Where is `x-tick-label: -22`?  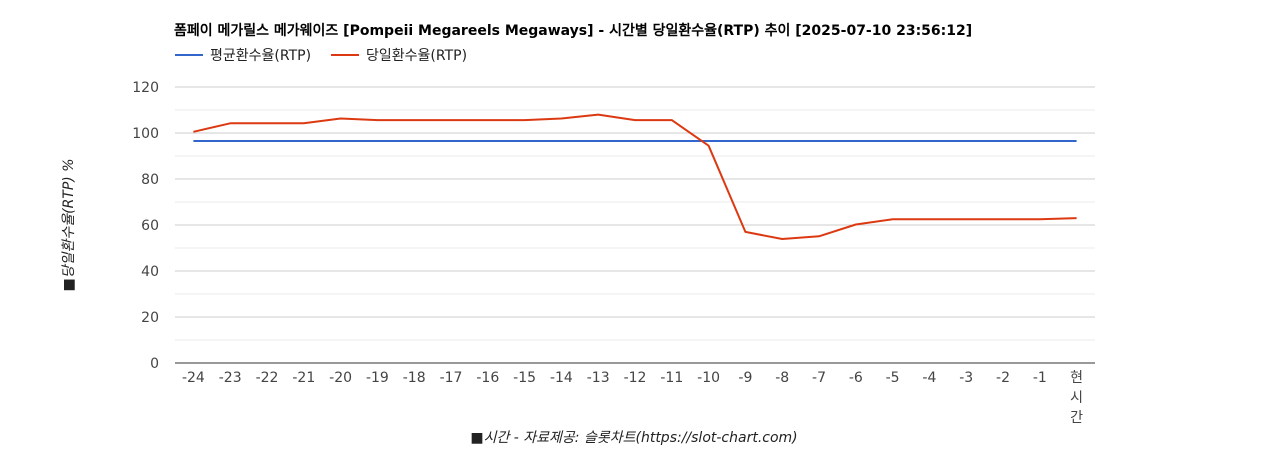
x-tick-label: -22 is located at coordinates (267, 378).